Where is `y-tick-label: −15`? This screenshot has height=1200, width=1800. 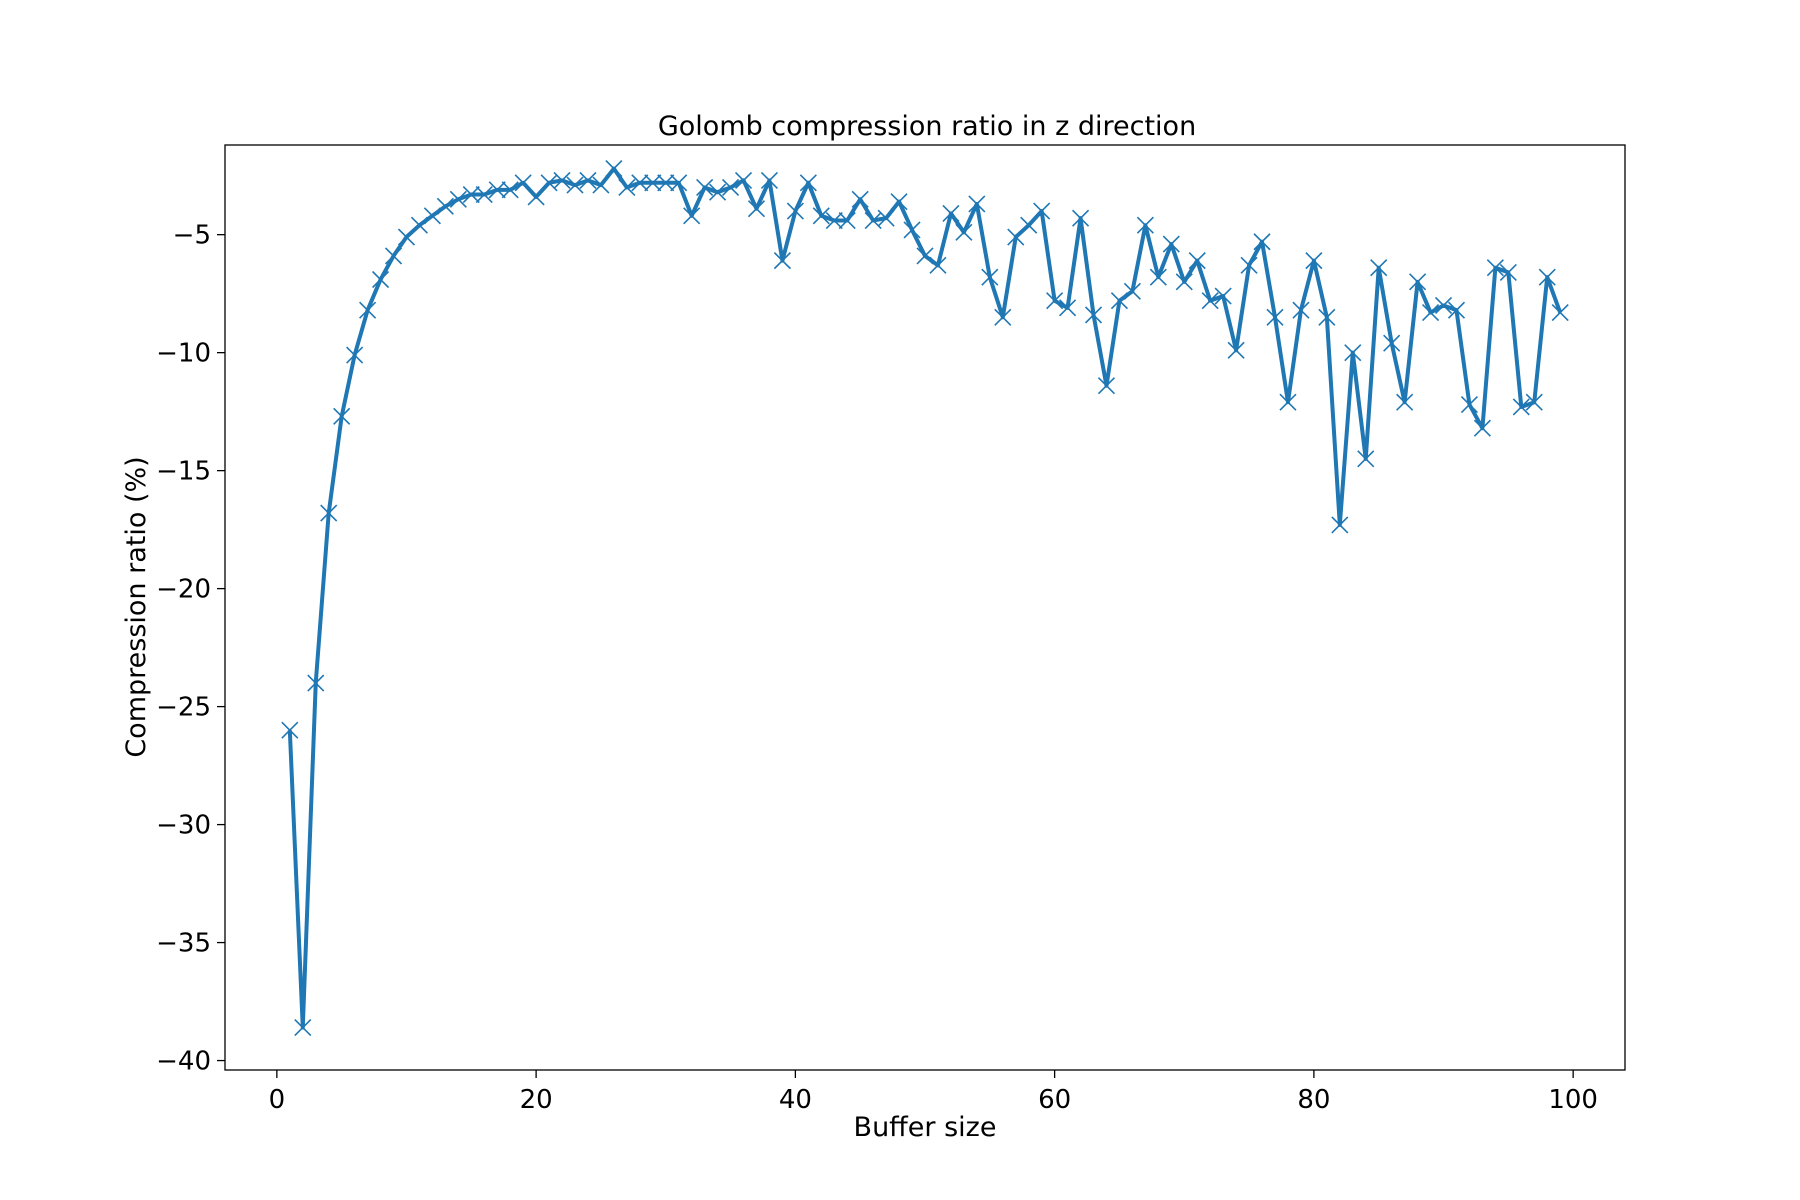
y-tick-label: −15 is located at coordinates (183, 472).